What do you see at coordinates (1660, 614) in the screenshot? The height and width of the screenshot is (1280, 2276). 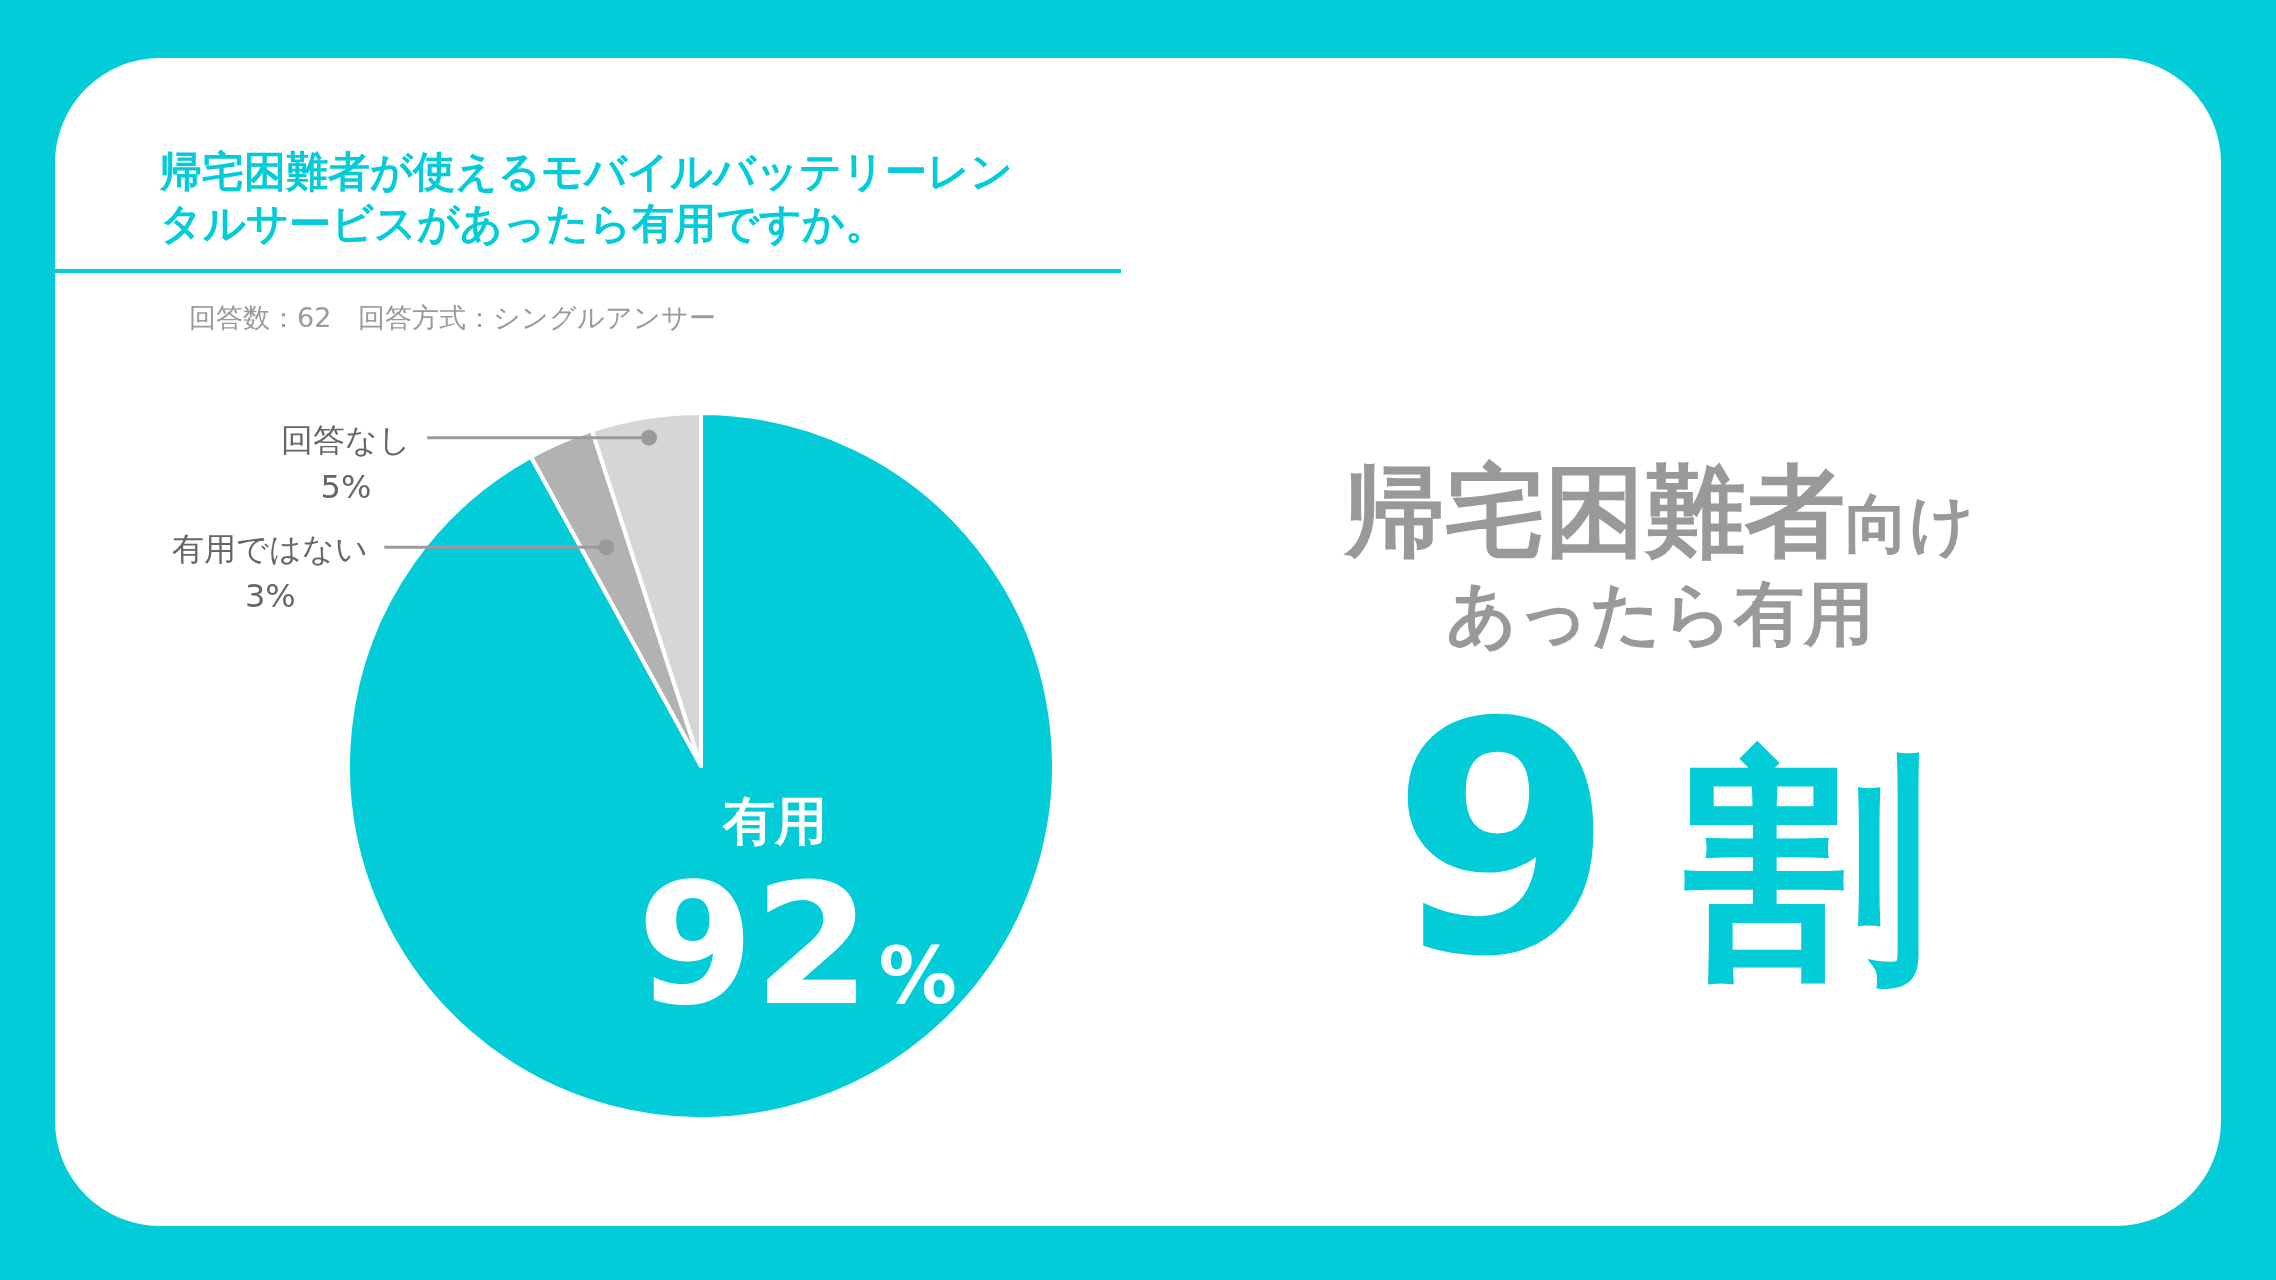 I see `text: あったら有用` at bounding box center [1660, 614].